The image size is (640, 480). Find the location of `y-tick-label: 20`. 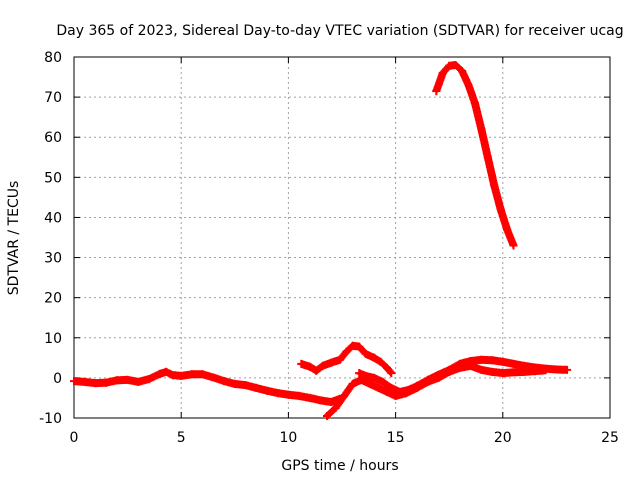

y-tick-label: 20 is located at coordinates (53, 299).